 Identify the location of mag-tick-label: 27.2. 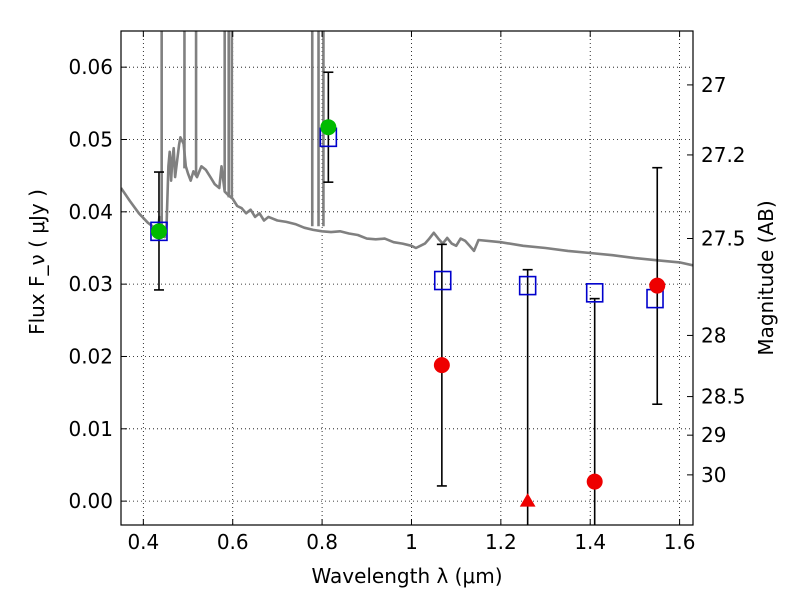
(723, 155).